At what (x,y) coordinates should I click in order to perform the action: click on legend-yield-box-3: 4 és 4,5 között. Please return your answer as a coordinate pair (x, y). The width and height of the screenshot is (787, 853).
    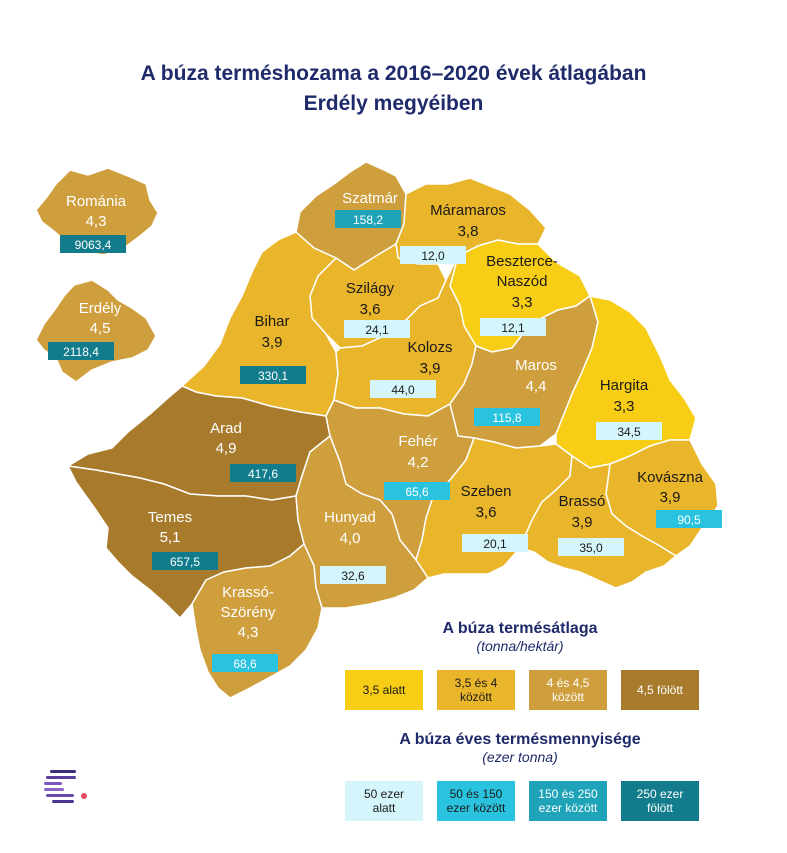
    Looking at the image, I should click on (568, 690).